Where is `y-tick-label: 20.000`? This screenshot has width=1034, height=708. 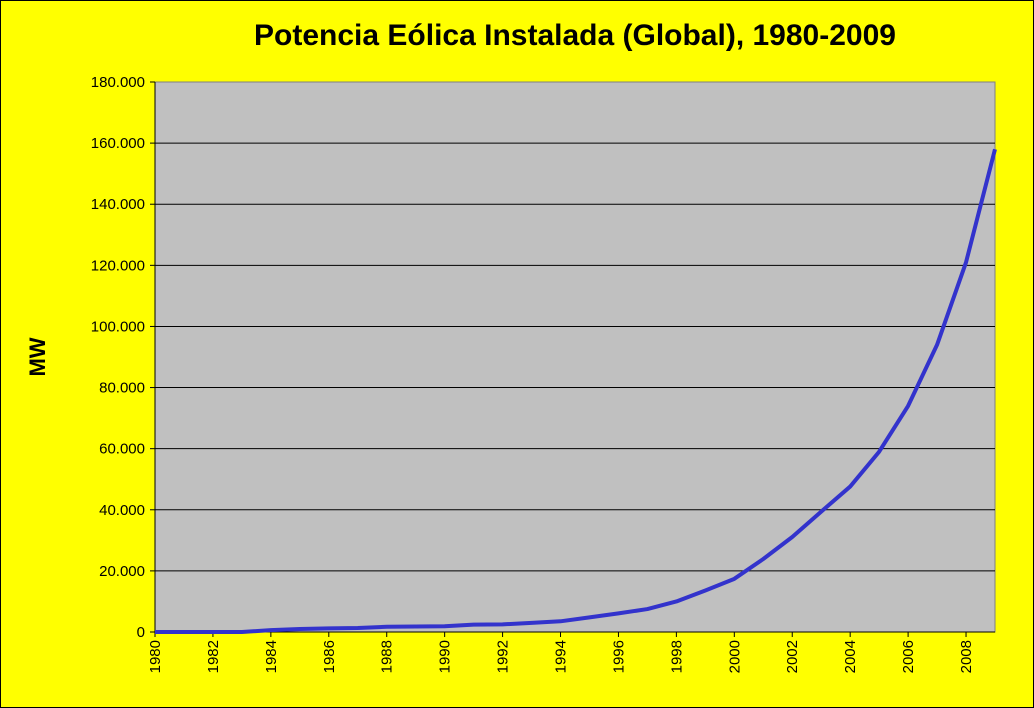
y-tick-label: 20.000 is located at coordinates (122, 571).